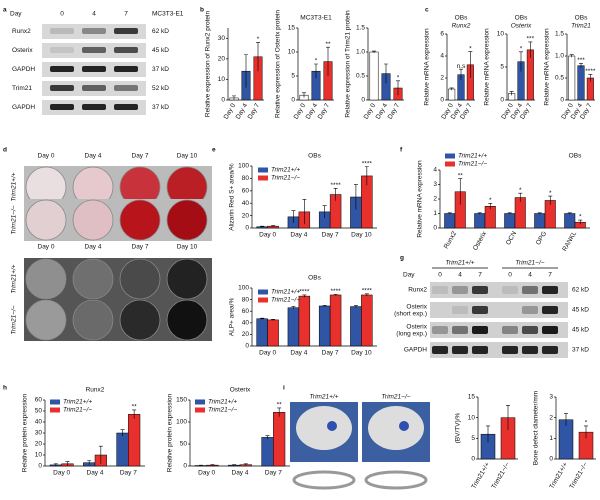  Describe the element at coordinates (140, 247) in the screenshot. I see `column-label: Day 7` at that location.